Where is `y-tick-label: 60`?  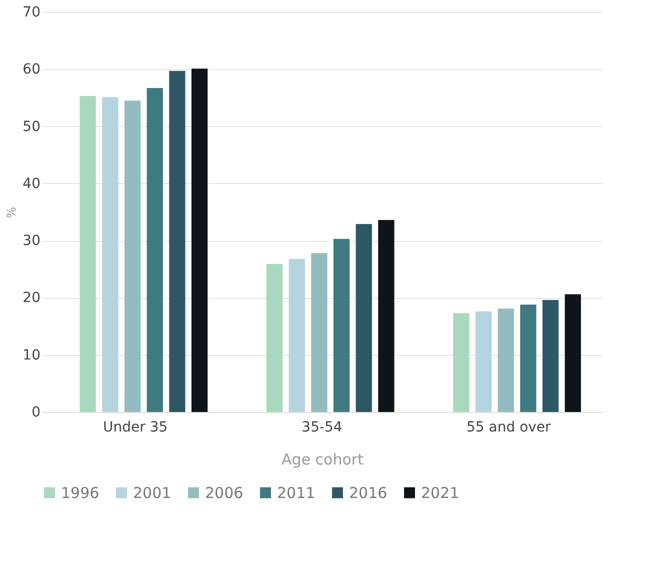 y-tick-label: 60 is located at coordinates (31, 70).